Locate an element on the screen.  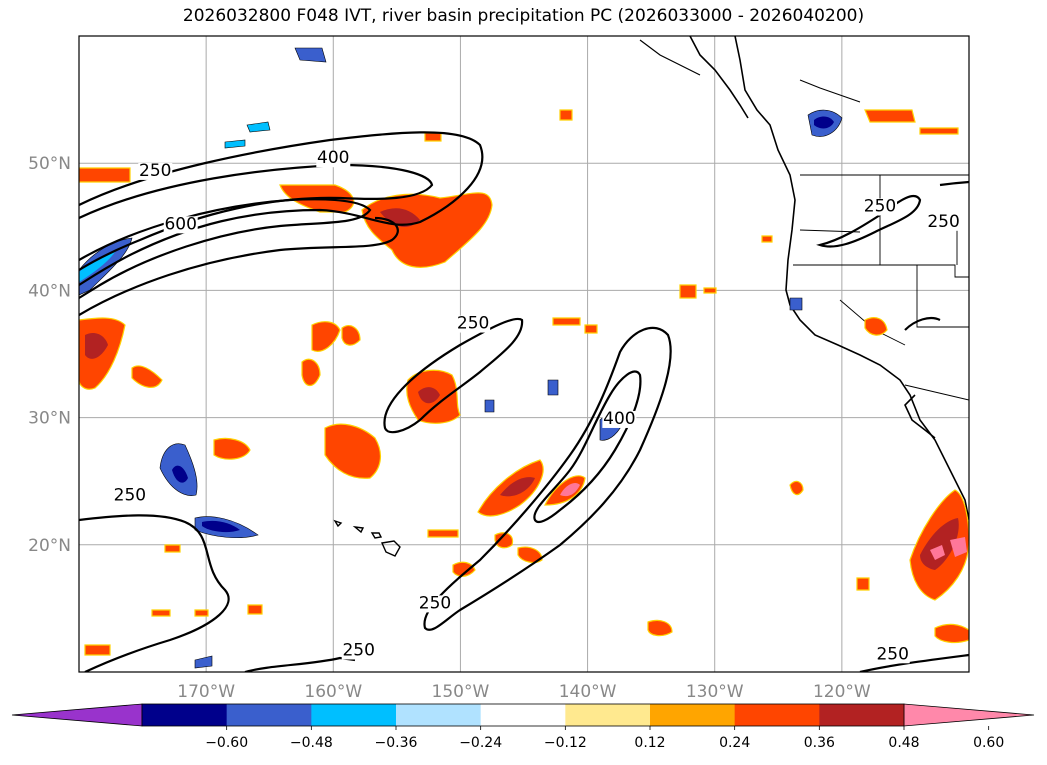
colorbar-extend-high is located at coordinates (969, 715).